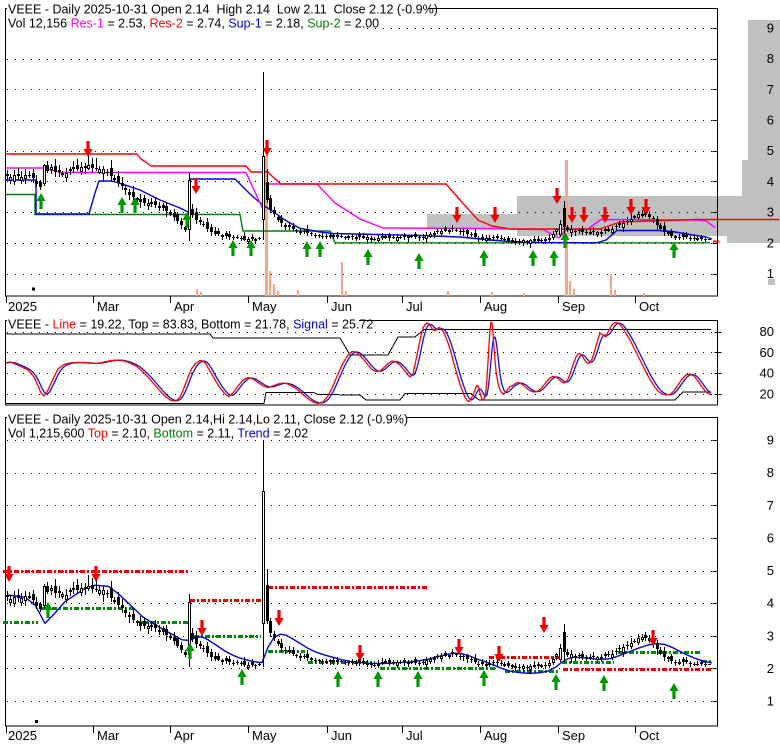 The image size is (780, 750). I want to click on svg-text: 80, so click(767, 331).